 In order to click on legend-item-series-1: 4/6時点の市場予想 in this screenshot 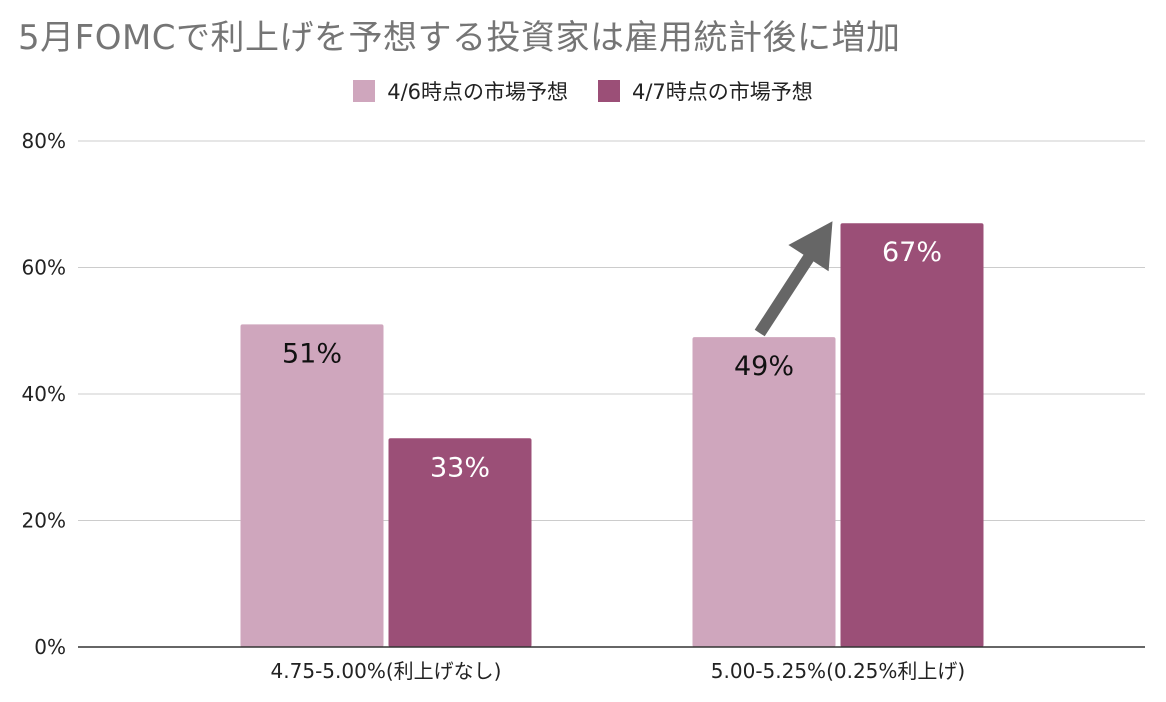, I will do `click(460, 91)`.